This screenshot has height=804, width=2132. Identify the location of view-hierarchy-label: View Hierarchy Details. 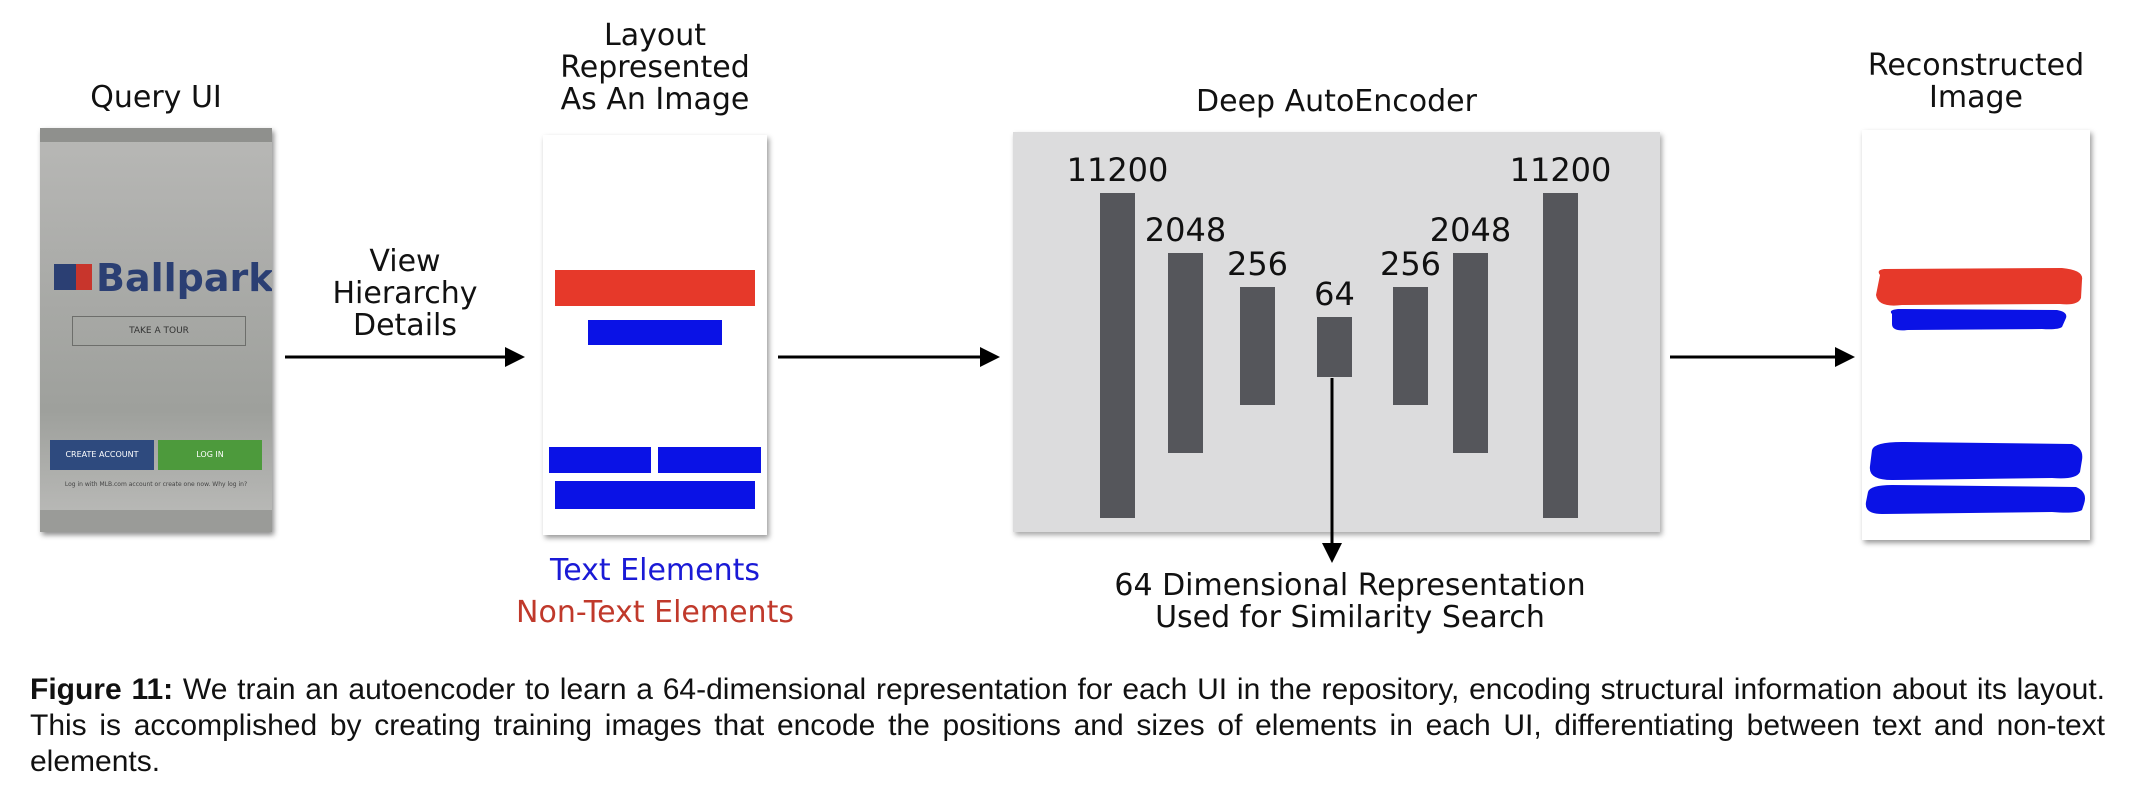
(405, 294).